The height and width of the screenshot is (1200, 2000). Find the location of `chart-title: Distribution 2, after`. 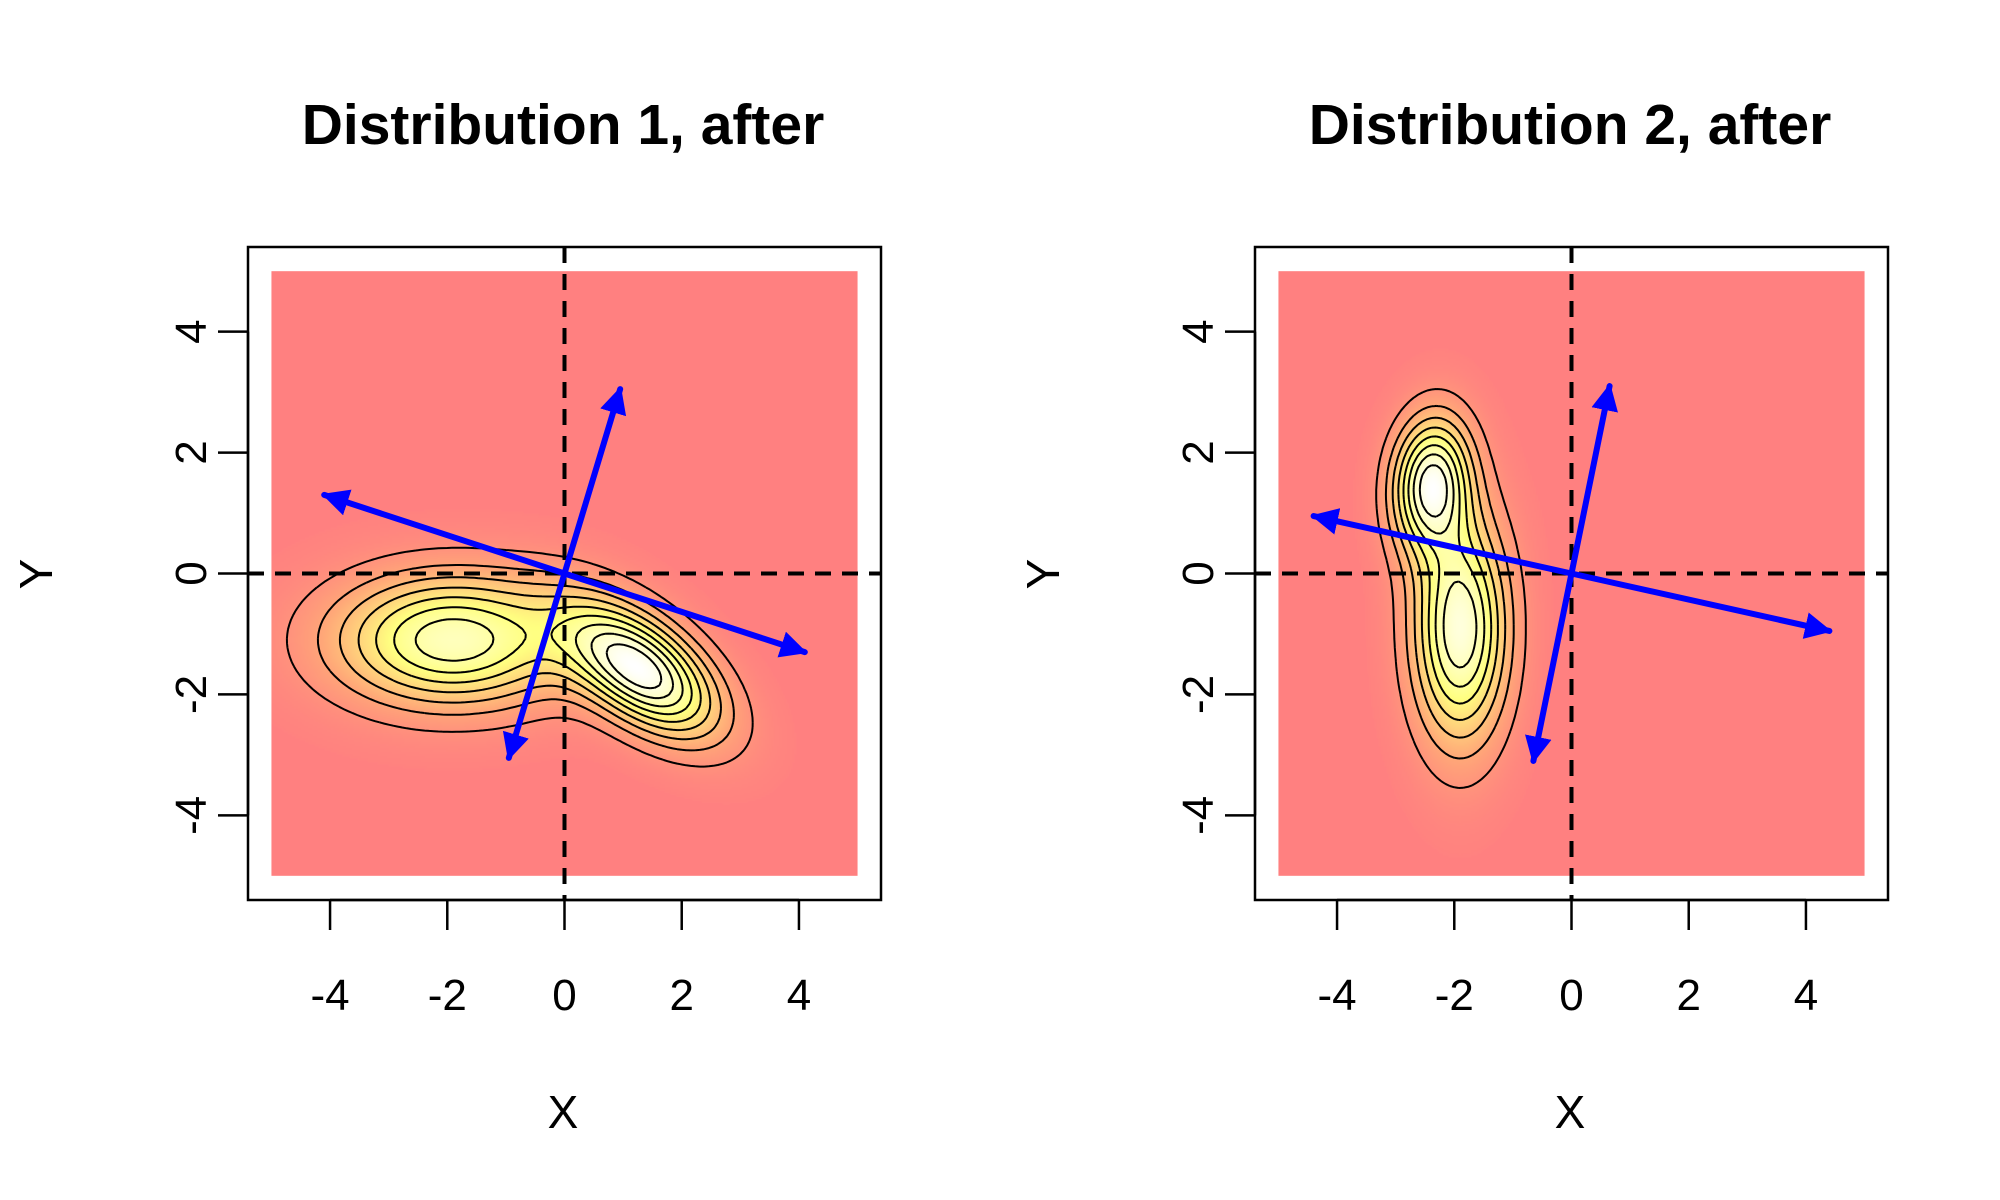

chart-title: Distribution 2, after is located at coordinates (1570, 125).